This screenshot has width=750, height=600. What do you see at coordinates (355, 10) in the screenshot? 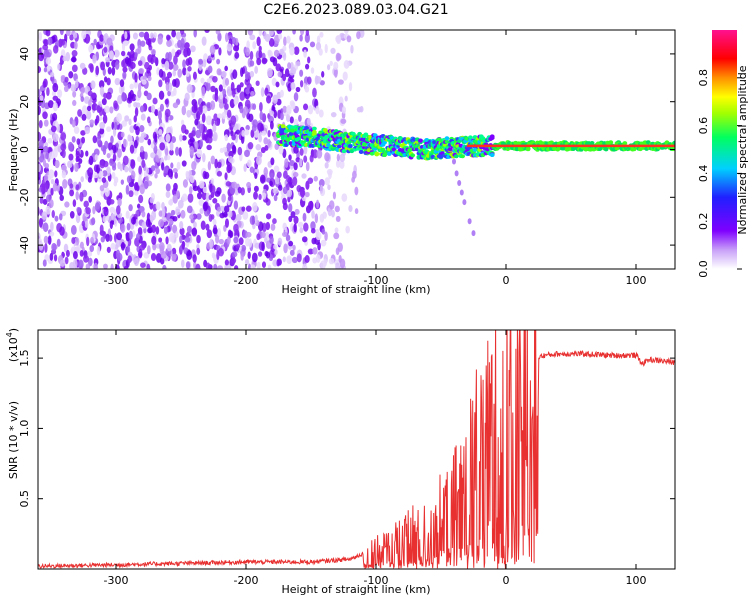
I see `chart-title: C2E6.2023.089.03.04.G21` at bounding box center [355, 10].